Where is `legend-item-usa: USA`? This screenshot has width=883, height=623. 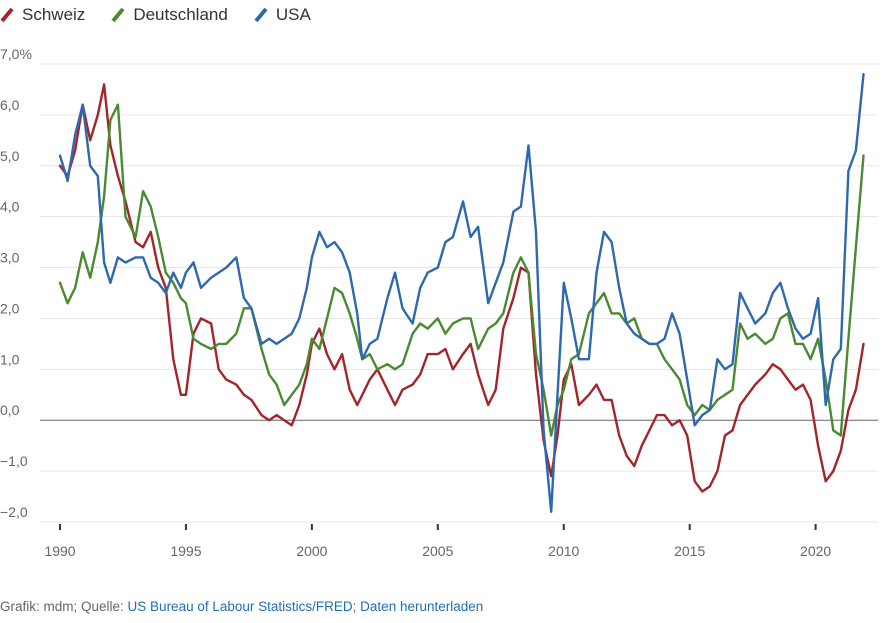
legend-item-usa: USA is located at coordinates (282, 15).